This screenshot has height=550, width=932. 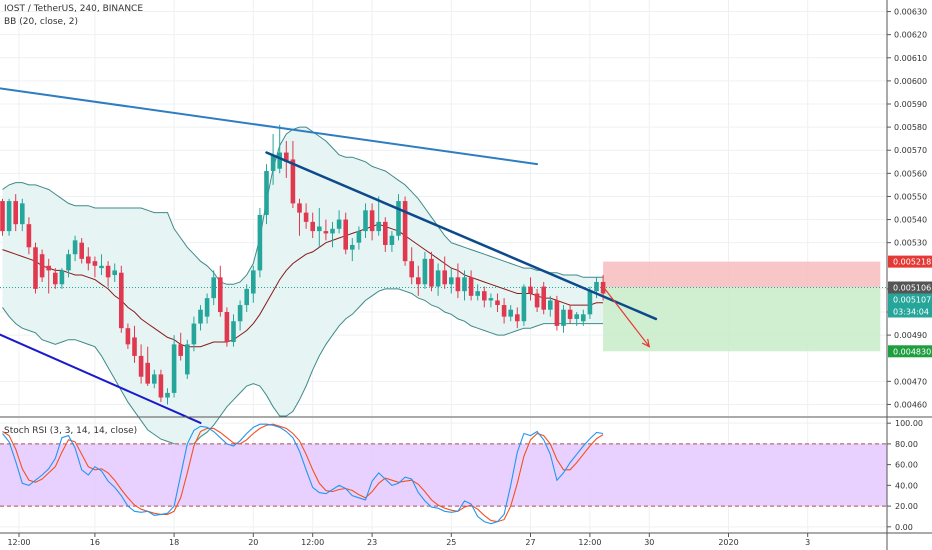 I want to click on price-tick-label-6: 0.00570, so click(x=910, y=150).